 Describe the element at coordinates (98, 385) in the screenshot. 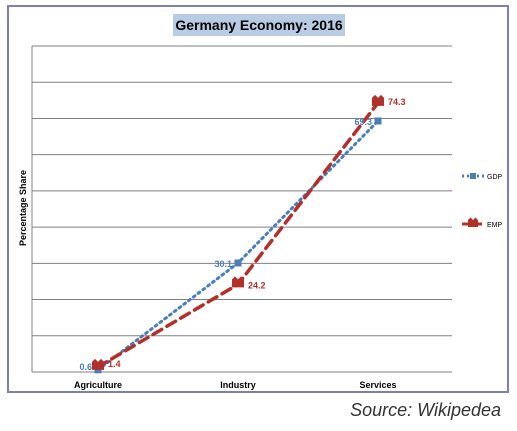

I see `x-tick-label: Agriculture` at that location.